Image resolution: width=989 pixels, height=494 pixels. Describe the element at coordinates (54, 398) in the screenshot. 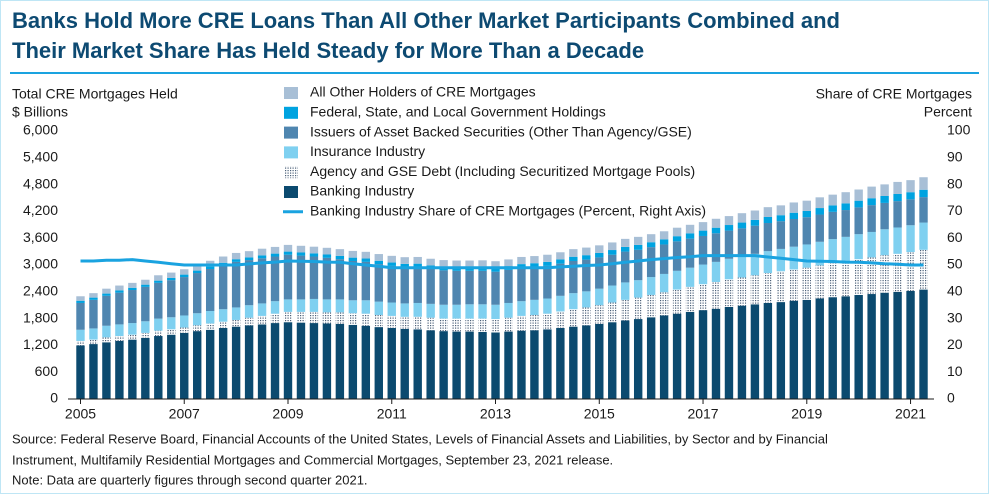

I see `y-tick-label: 0` at that location.